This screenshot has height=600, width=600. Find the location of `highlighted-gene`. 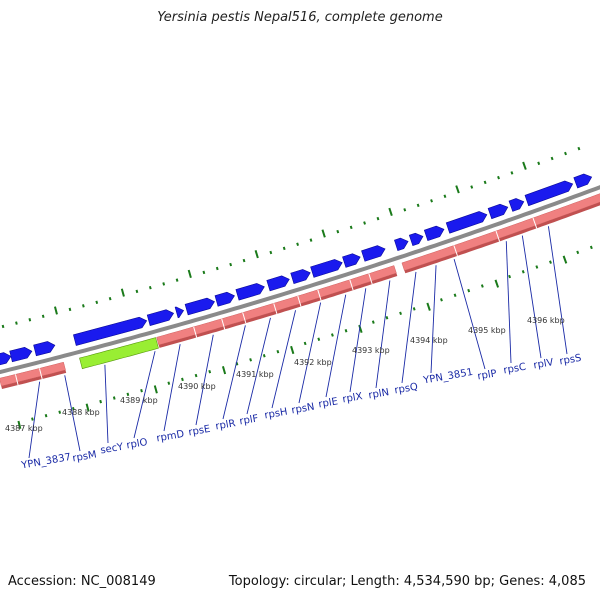

highlighted-gene is located at coordinates (119, 353).